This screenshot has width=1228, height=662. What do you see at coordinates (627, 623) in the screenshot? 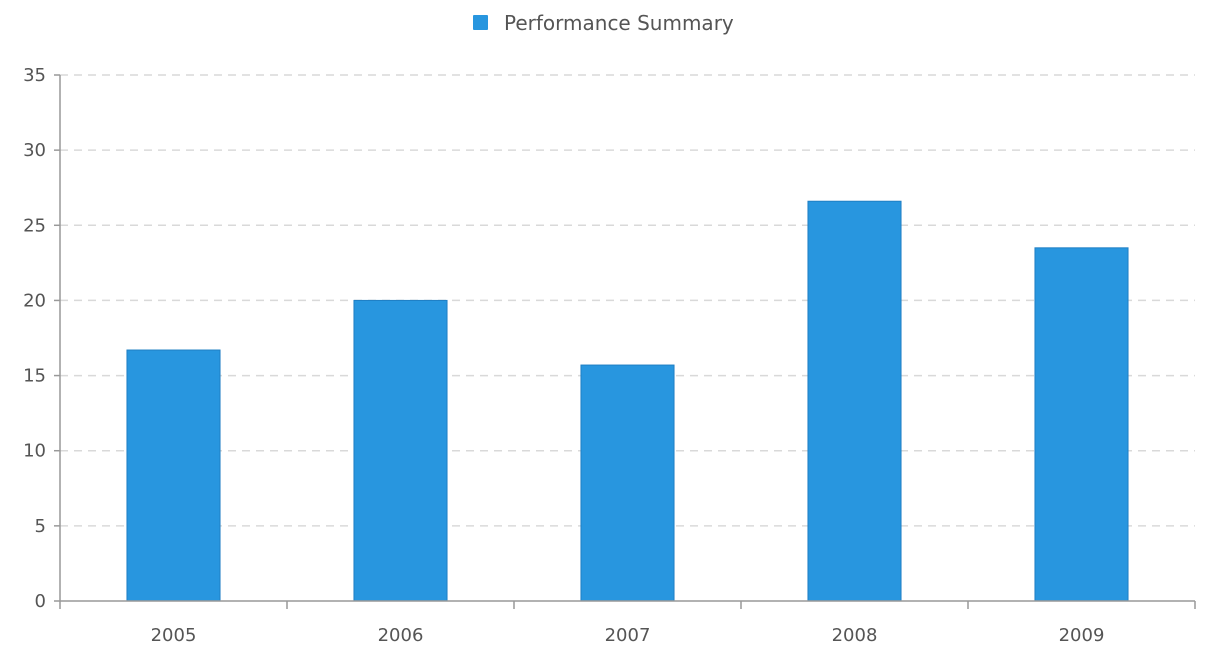
I see `x-axis: 2005 2006 2007 2008 2009` at bounding box center [627, 623].